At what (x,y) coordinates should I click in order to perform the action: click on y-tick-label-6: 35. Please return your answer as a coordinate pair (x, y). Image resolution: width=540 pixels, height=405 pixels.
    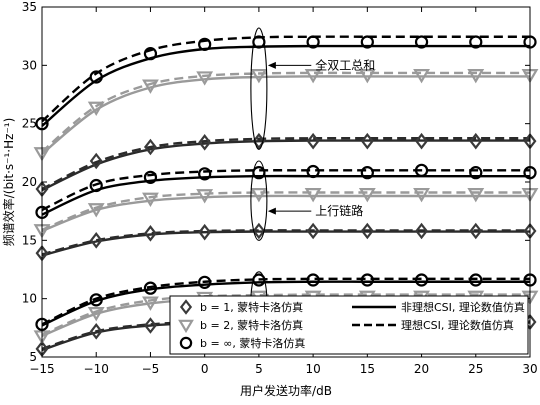
    Looking at the image, I should click on (29, 7).